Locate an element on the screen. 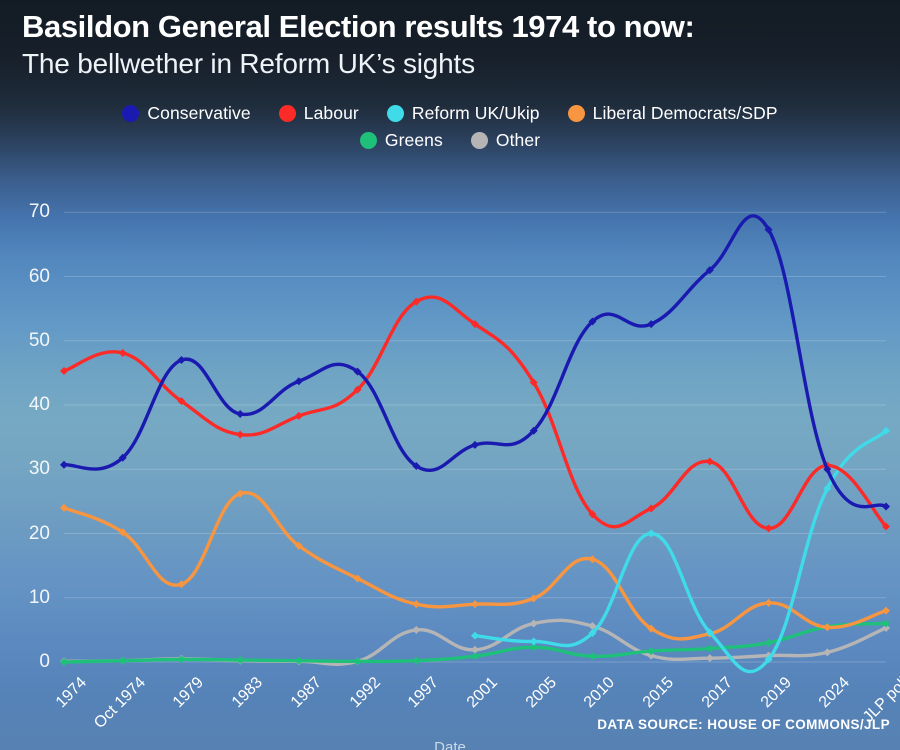  legend-item-conservative: Conservative is located at coordinates (186, 113).